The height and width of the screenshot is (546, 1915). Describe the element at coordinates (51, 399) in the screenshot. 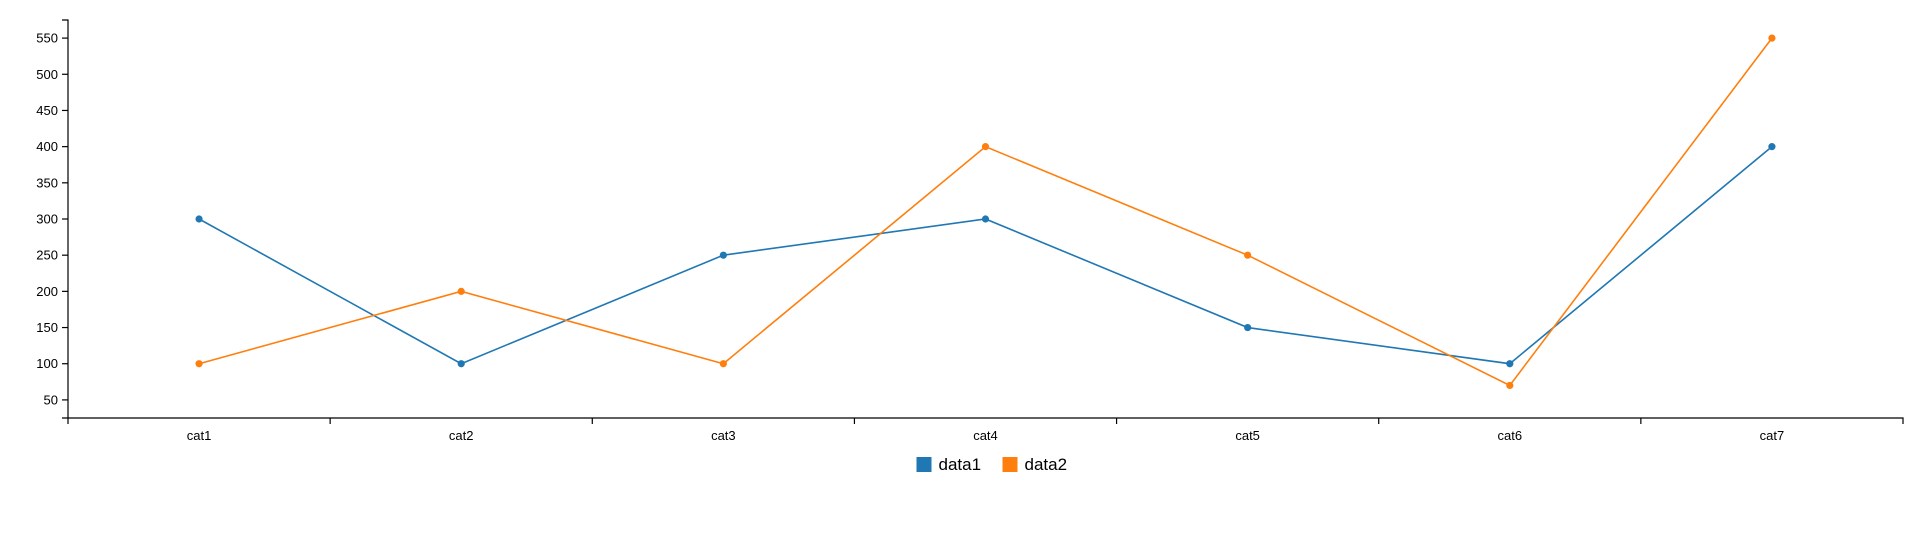

I see `y-tick-label: 50` at that location.